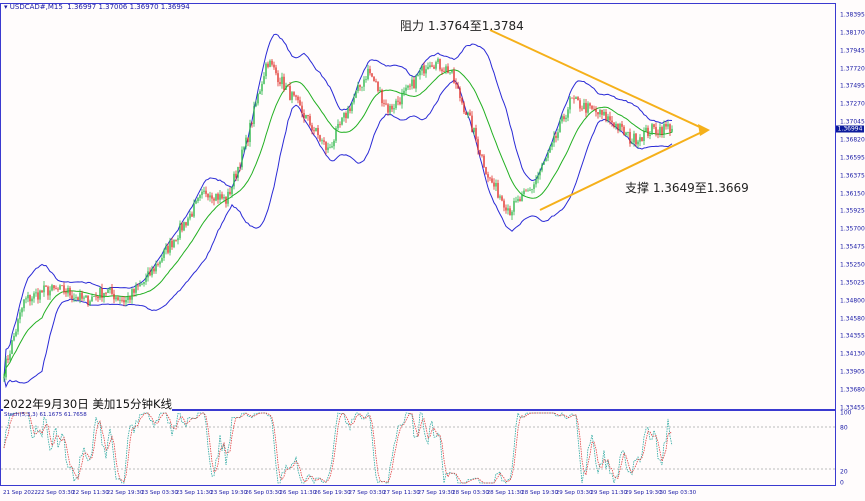 This screenshot has height=501, width=865. I want to click on stoch-tick: 0, so click(842, 483).